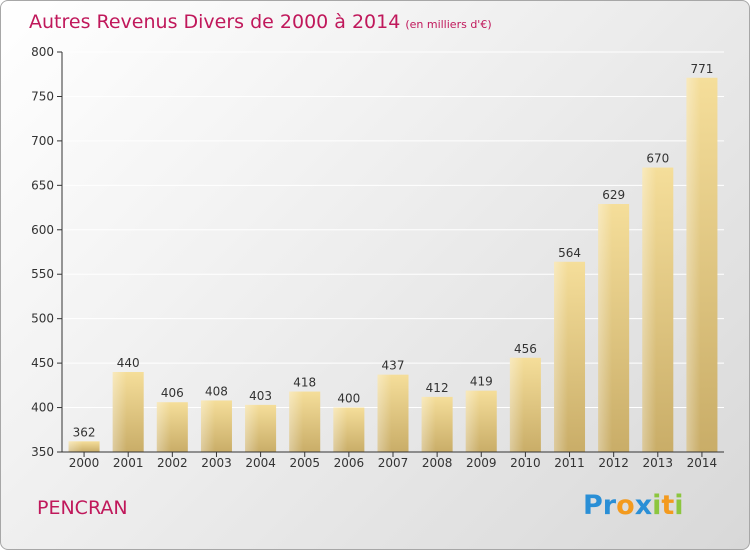  What do you see at coordinates (428, 424) in the screenshot?
I see `bar-highlight-2008` at bounding box center [428, 424].